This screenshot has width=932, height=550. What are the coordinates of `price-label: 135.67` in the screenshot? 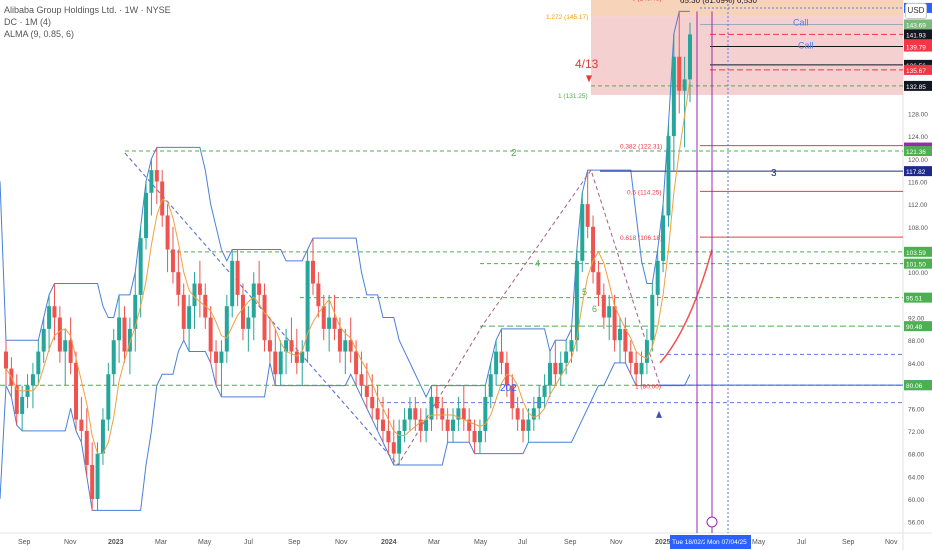 It's located at (916, 71).